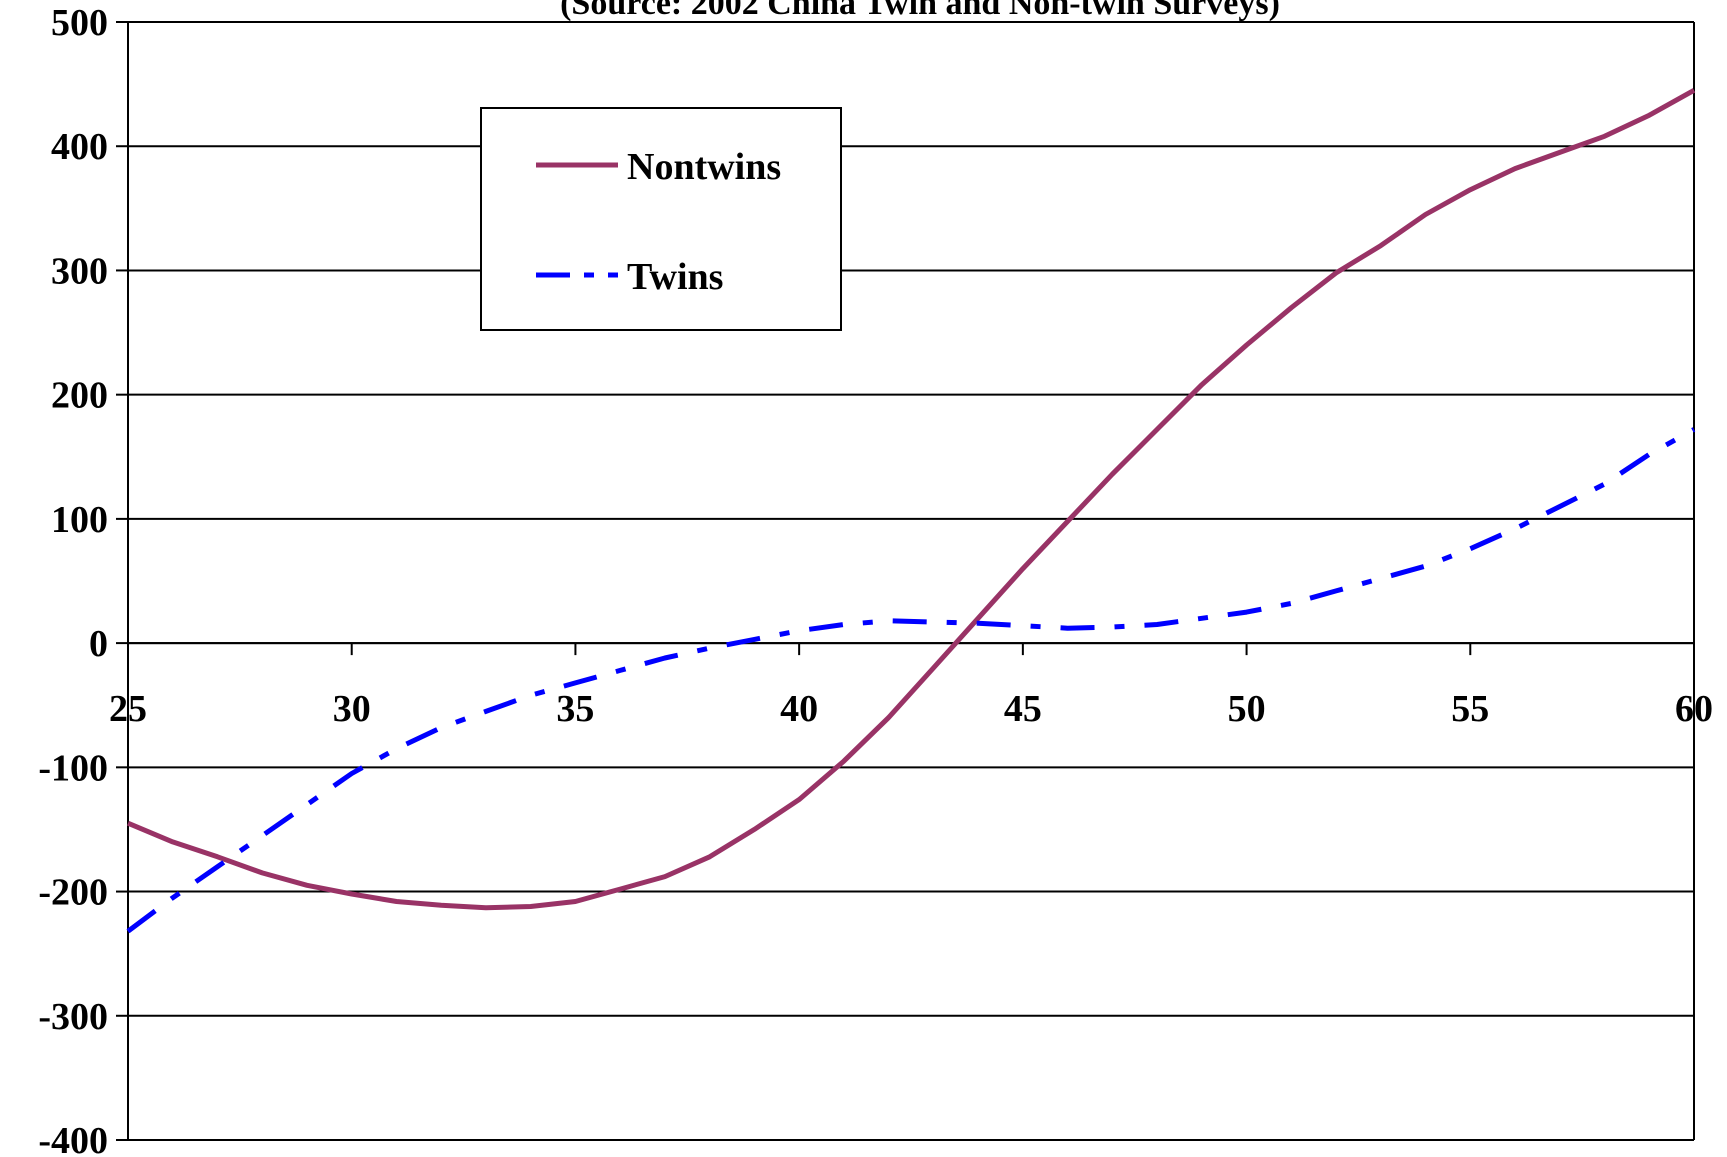 The image size is (1727, 1157). What do you see at coordinates (1694, 709) in the screenshot?
I see `x-tick-label-7: 60` at bounding box center [1694, 709].